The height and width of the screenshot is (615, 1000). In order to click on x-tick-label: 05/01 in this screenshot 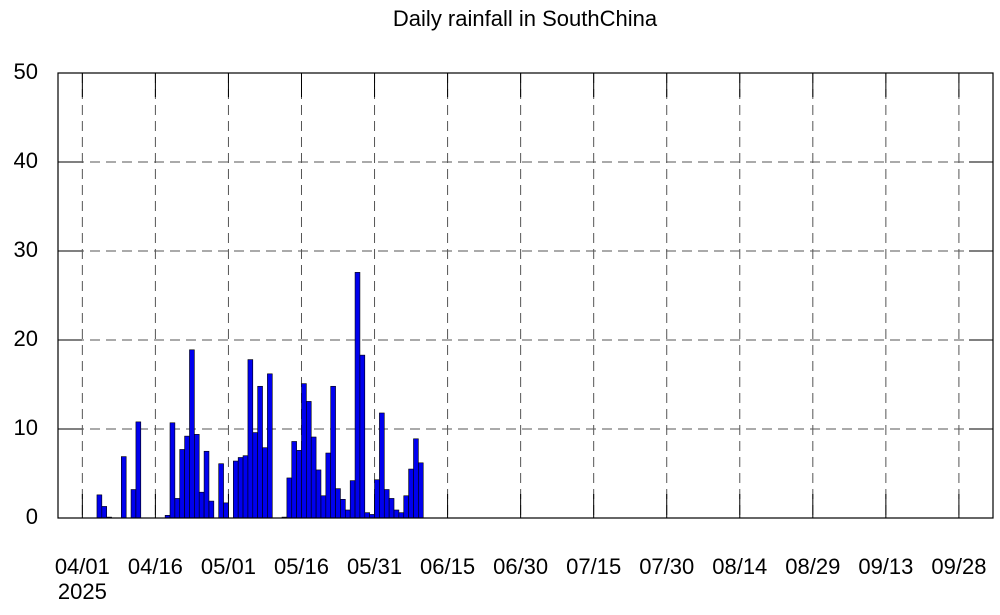, I will do `click(228, 566)`.